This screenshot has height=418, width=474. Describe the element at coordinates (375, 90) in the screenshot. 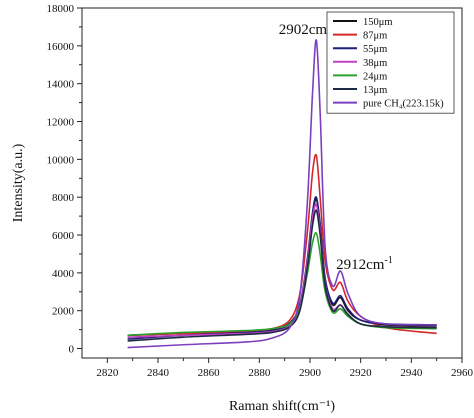

I see `legend-label-5: 13μm` at that location.